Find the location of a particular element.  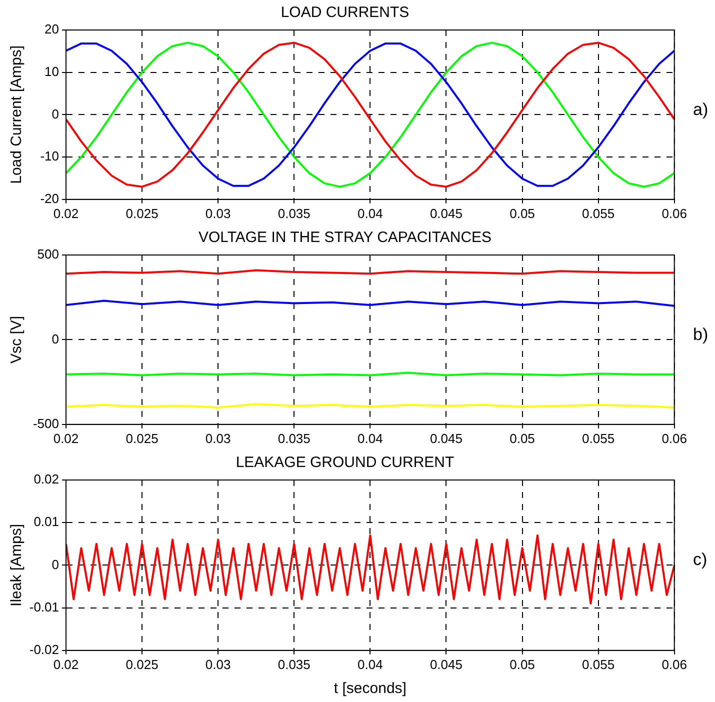

y-axis-title: Vsc [V] is located at coordinates (17, 340).